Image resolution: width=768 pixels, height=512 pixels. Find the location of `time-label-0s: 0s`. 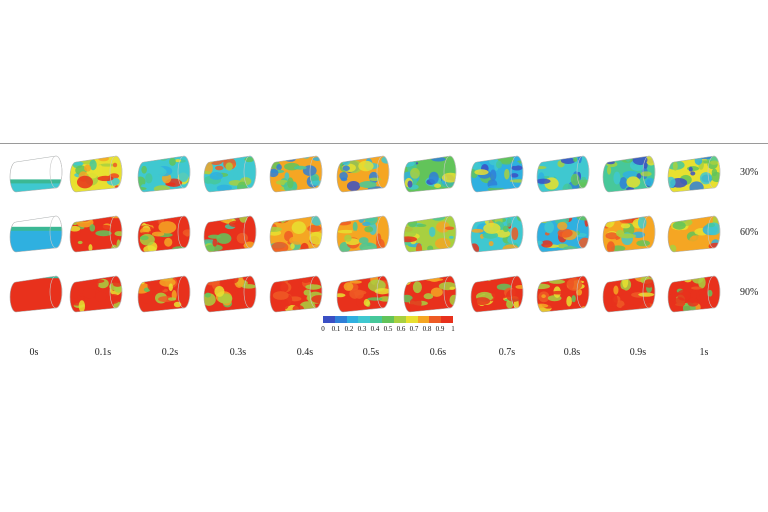

time-label-0s: 0s is located at coordinates (34, 352).